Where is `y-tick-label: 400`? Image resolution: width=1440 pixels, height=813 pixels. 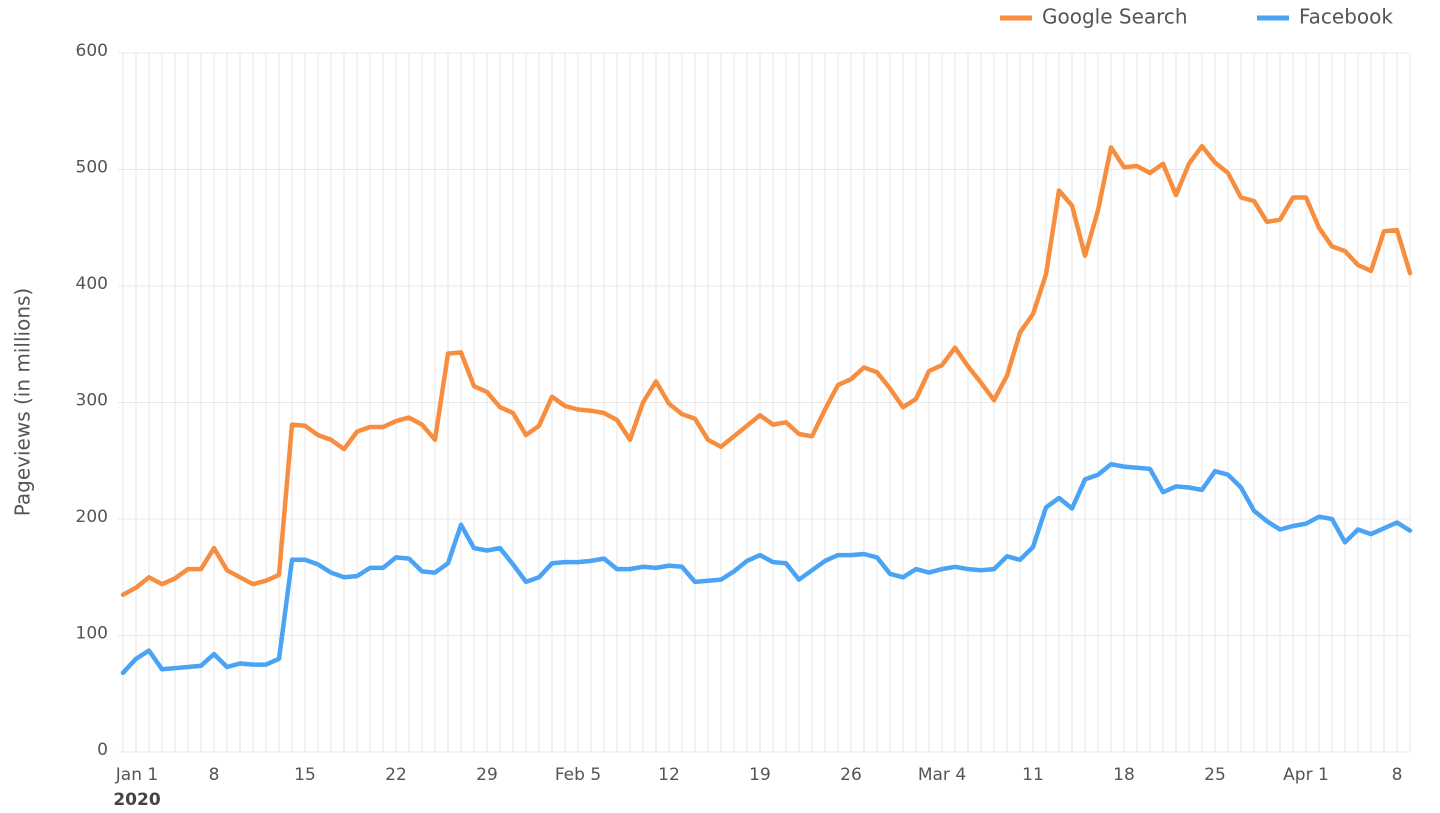 y-tick-label: 400 is located at coordinates (92, 284).